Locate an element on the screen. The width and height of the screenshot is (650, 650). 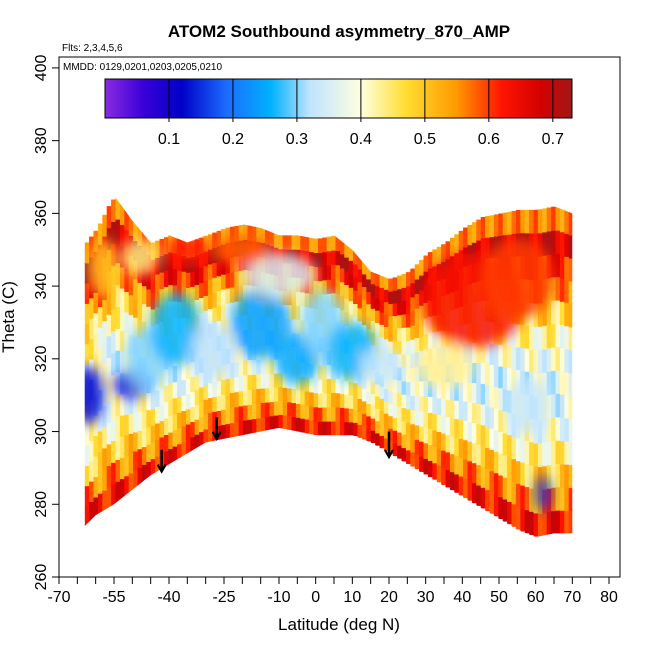
field-region is located at coordinates (444, 366).